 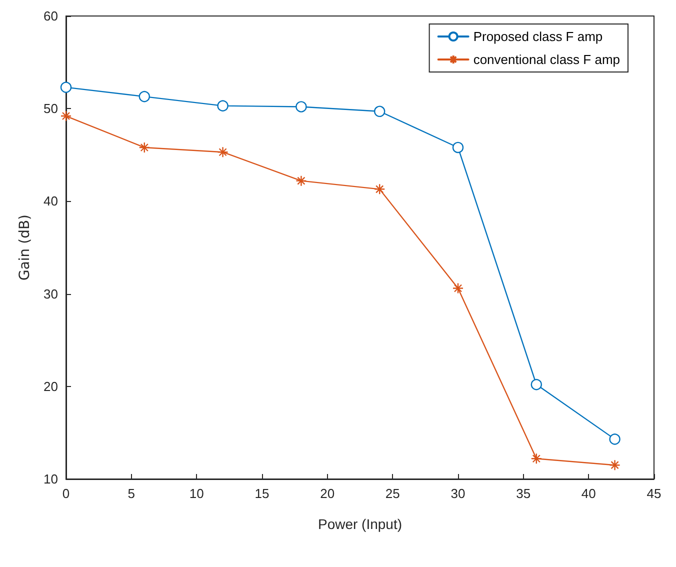 I want to click on legend-label: conventional class F amp, so click(x=546, y=59).